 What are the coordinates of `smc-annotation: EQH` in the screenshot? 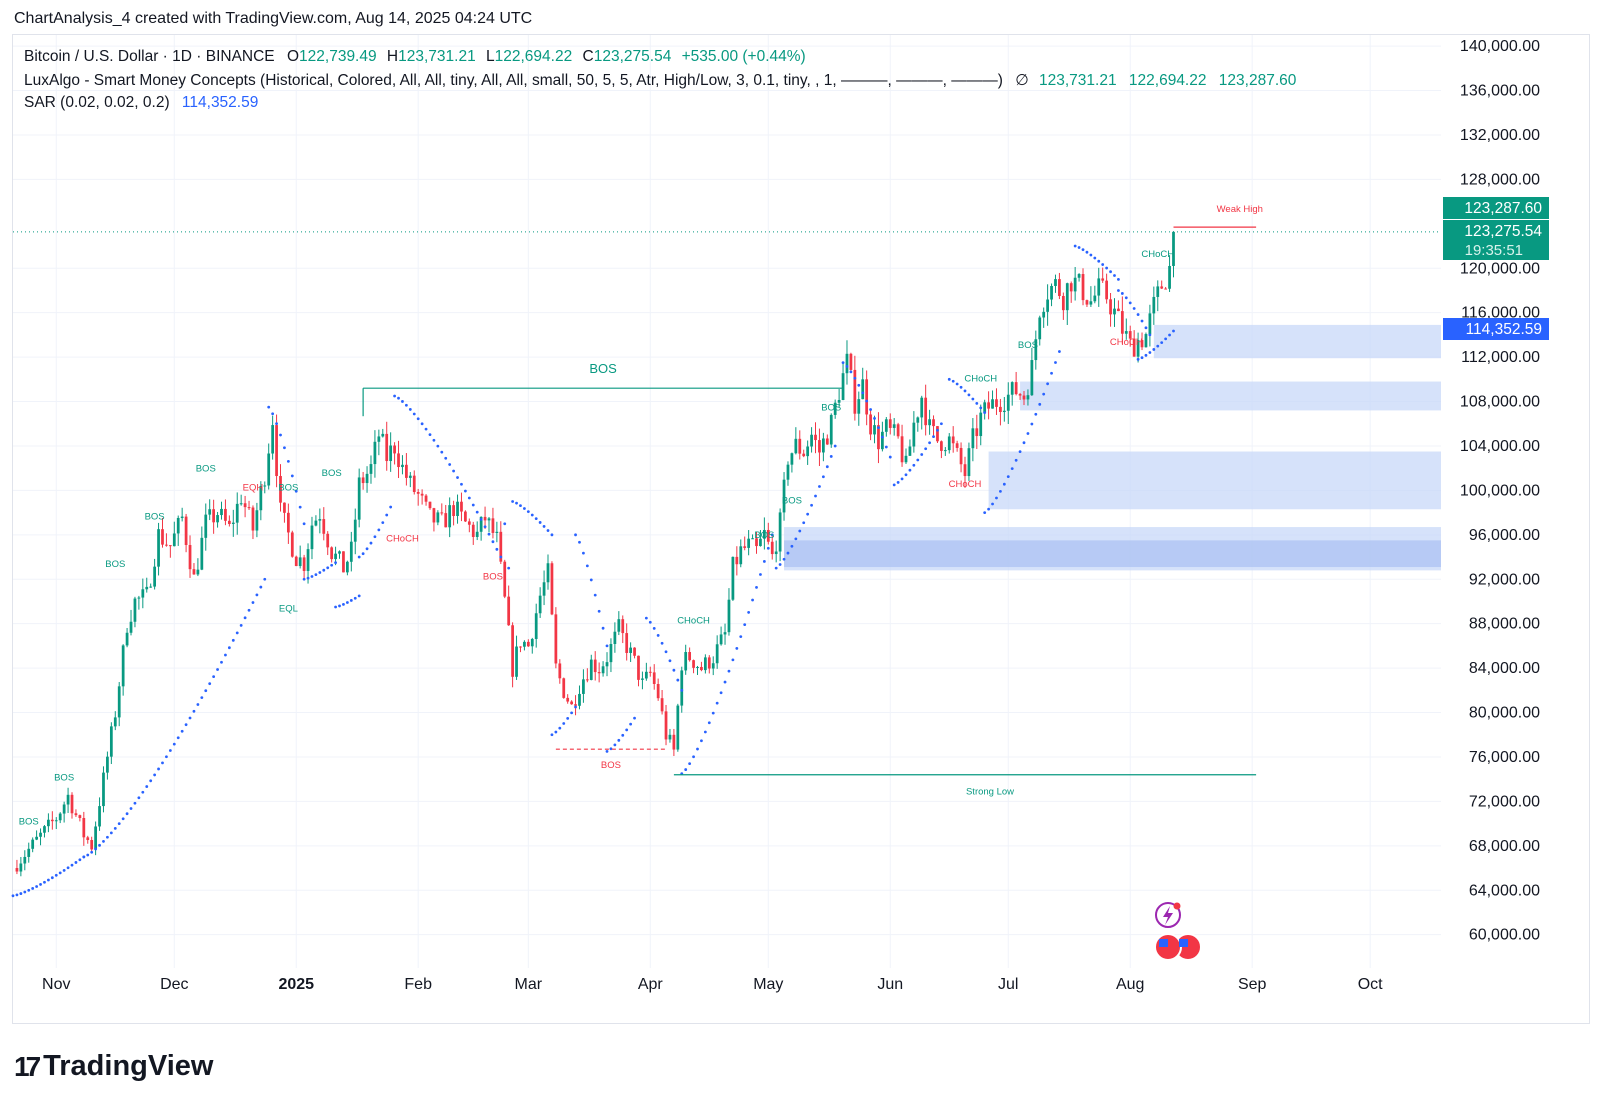 It's located at (253, 487).